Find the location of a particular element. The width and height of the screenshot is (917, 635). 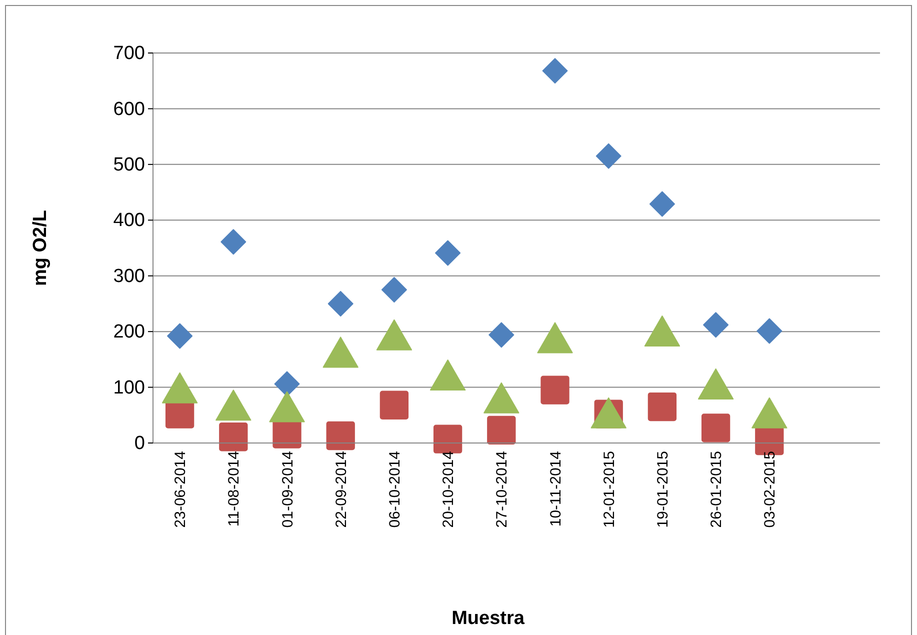

x-tick-label: 11-08-2014 is located at coordinates (234, 489).